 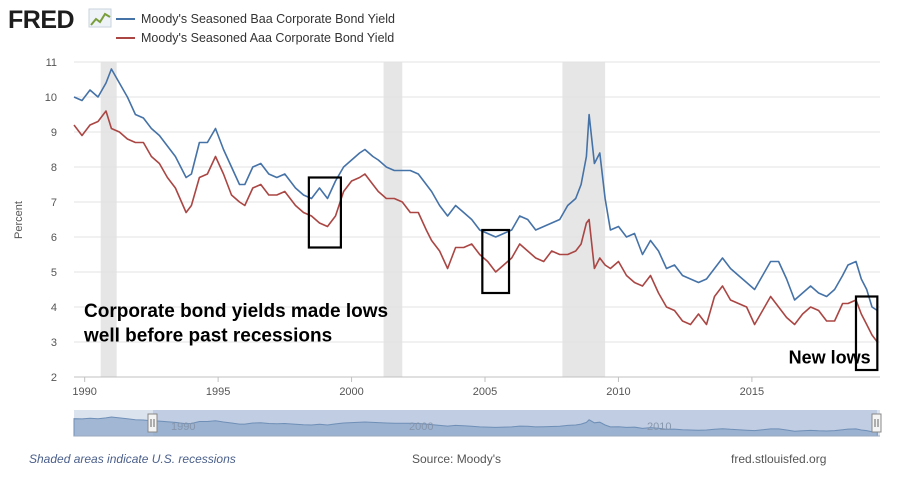 What do you see at coordinates (618, 392) in the screenshot?
I see `x-tick-label: 2010` at bounding box center [618, 392].